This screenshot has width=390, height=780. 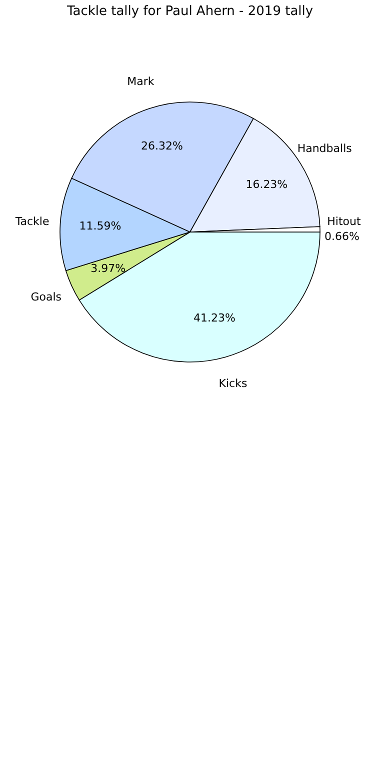 I want to click on data-label: 11.59%, so click(x=100, y=225).